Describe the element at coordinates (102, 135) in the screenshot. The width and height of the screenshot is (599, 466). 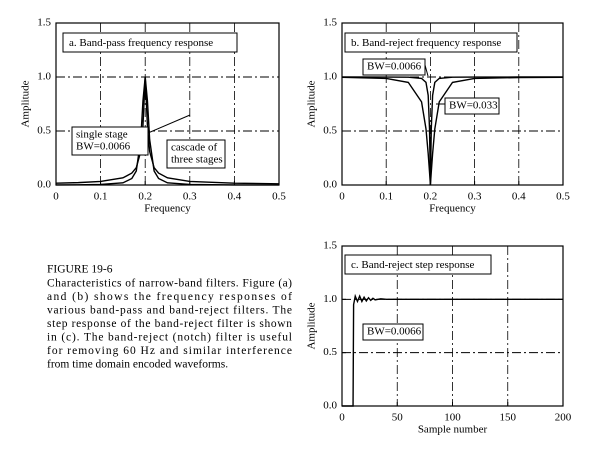
I see `annotation: single stage` at that location.